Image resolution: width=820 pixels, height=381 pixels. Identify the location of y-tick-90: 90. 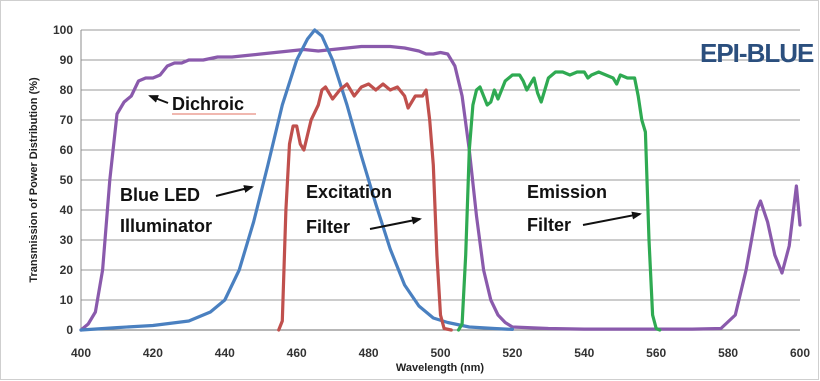
(67, 60).